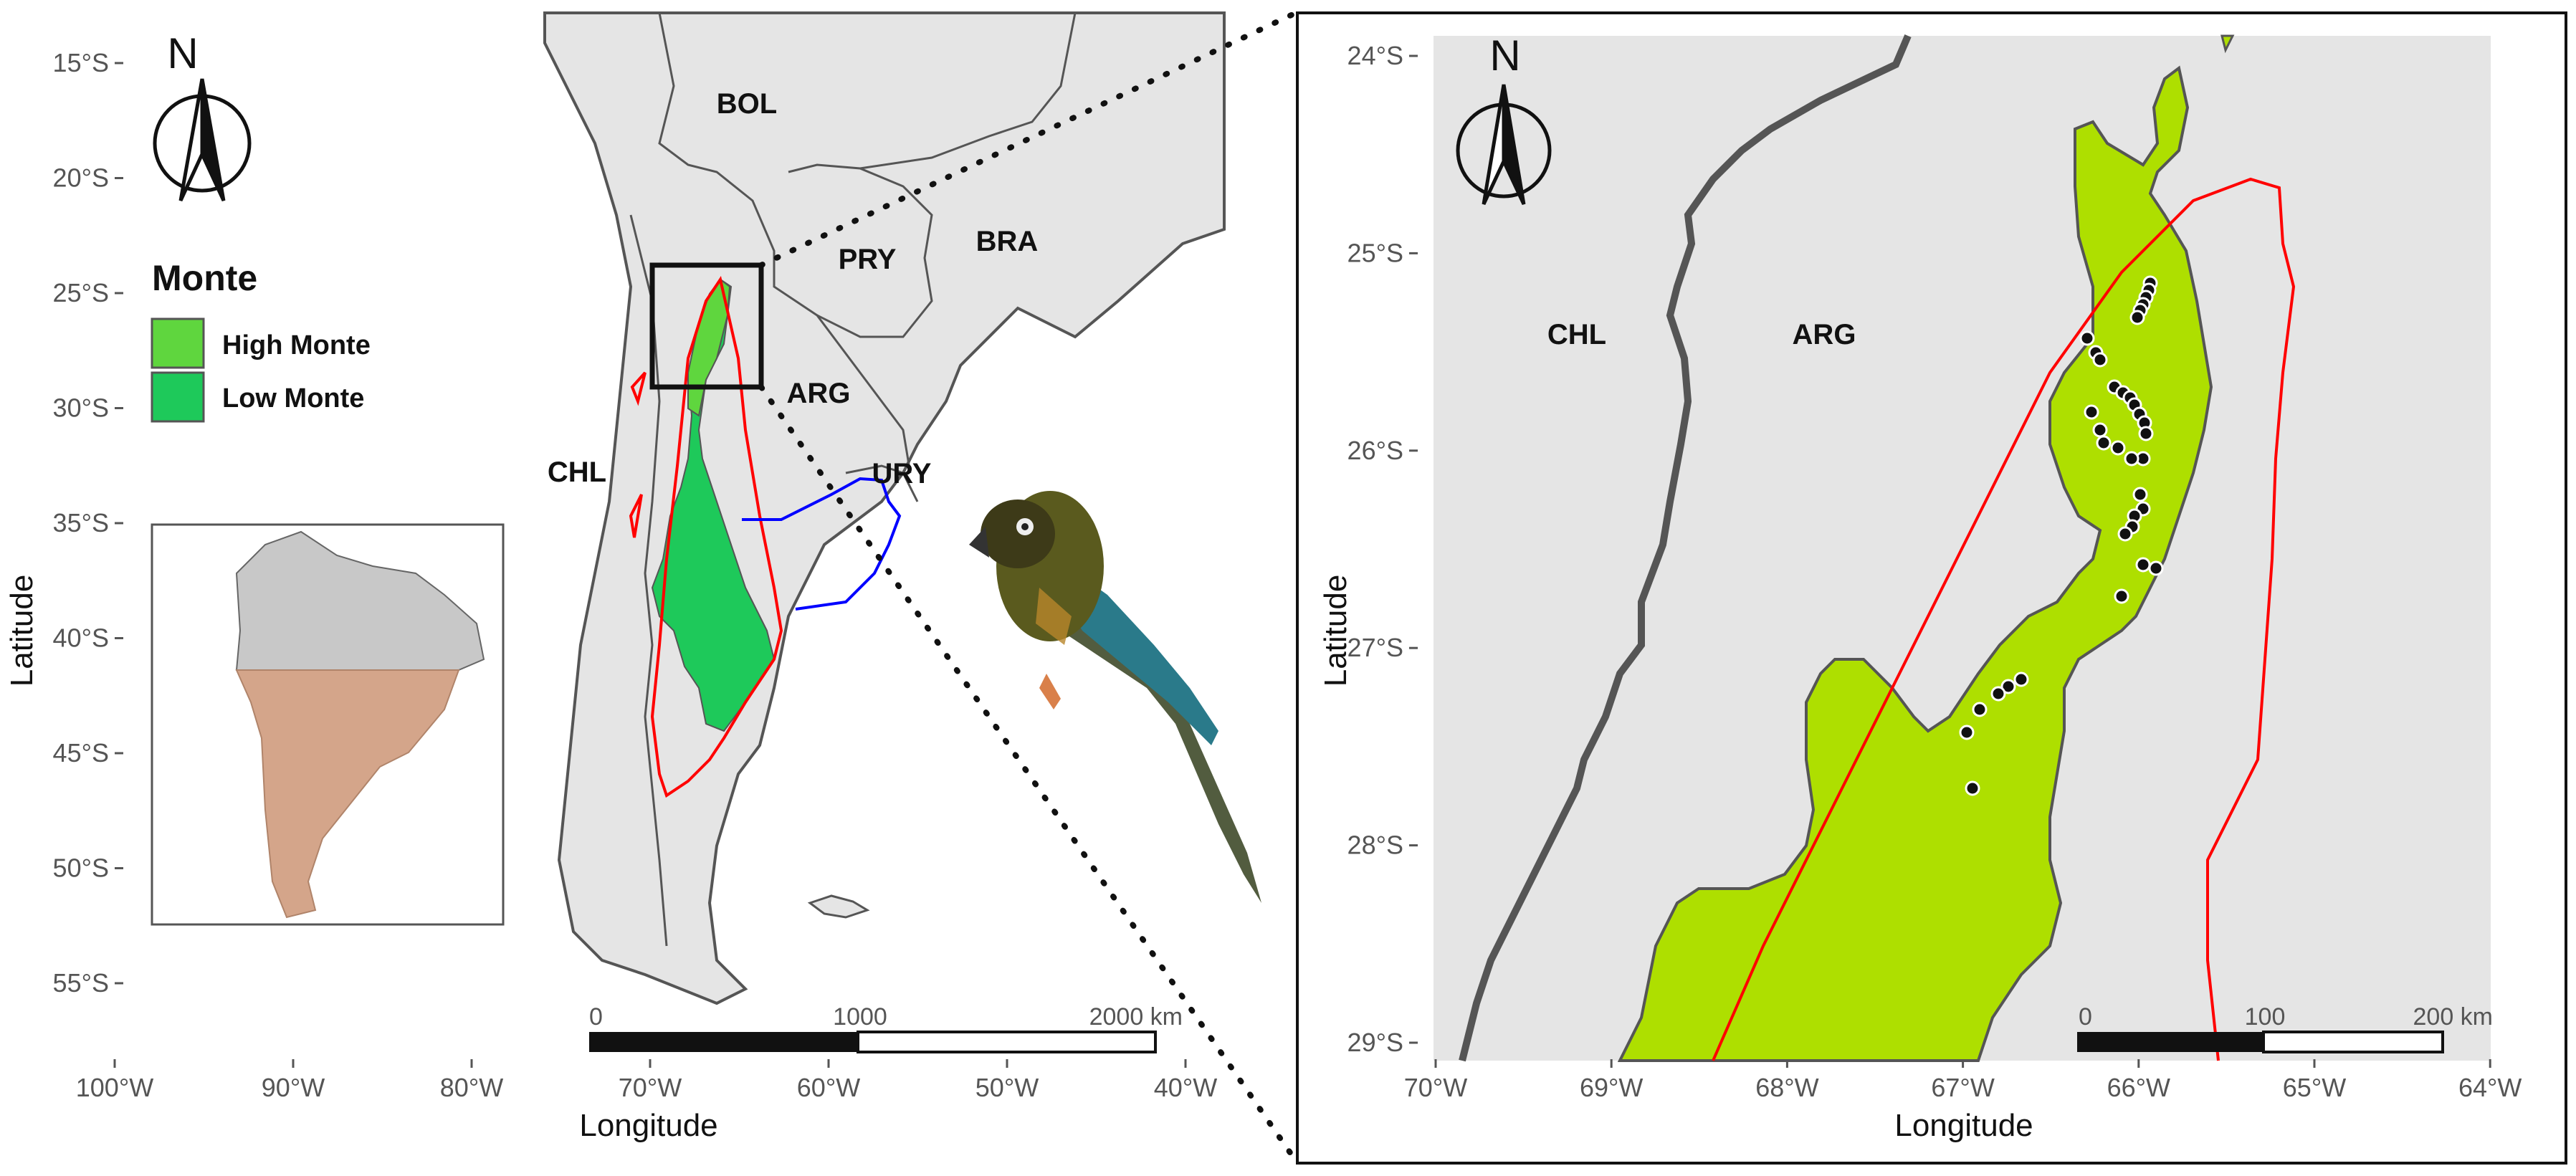  I want to click on longitude-tick-4: 60°W, so click(828, 1087).